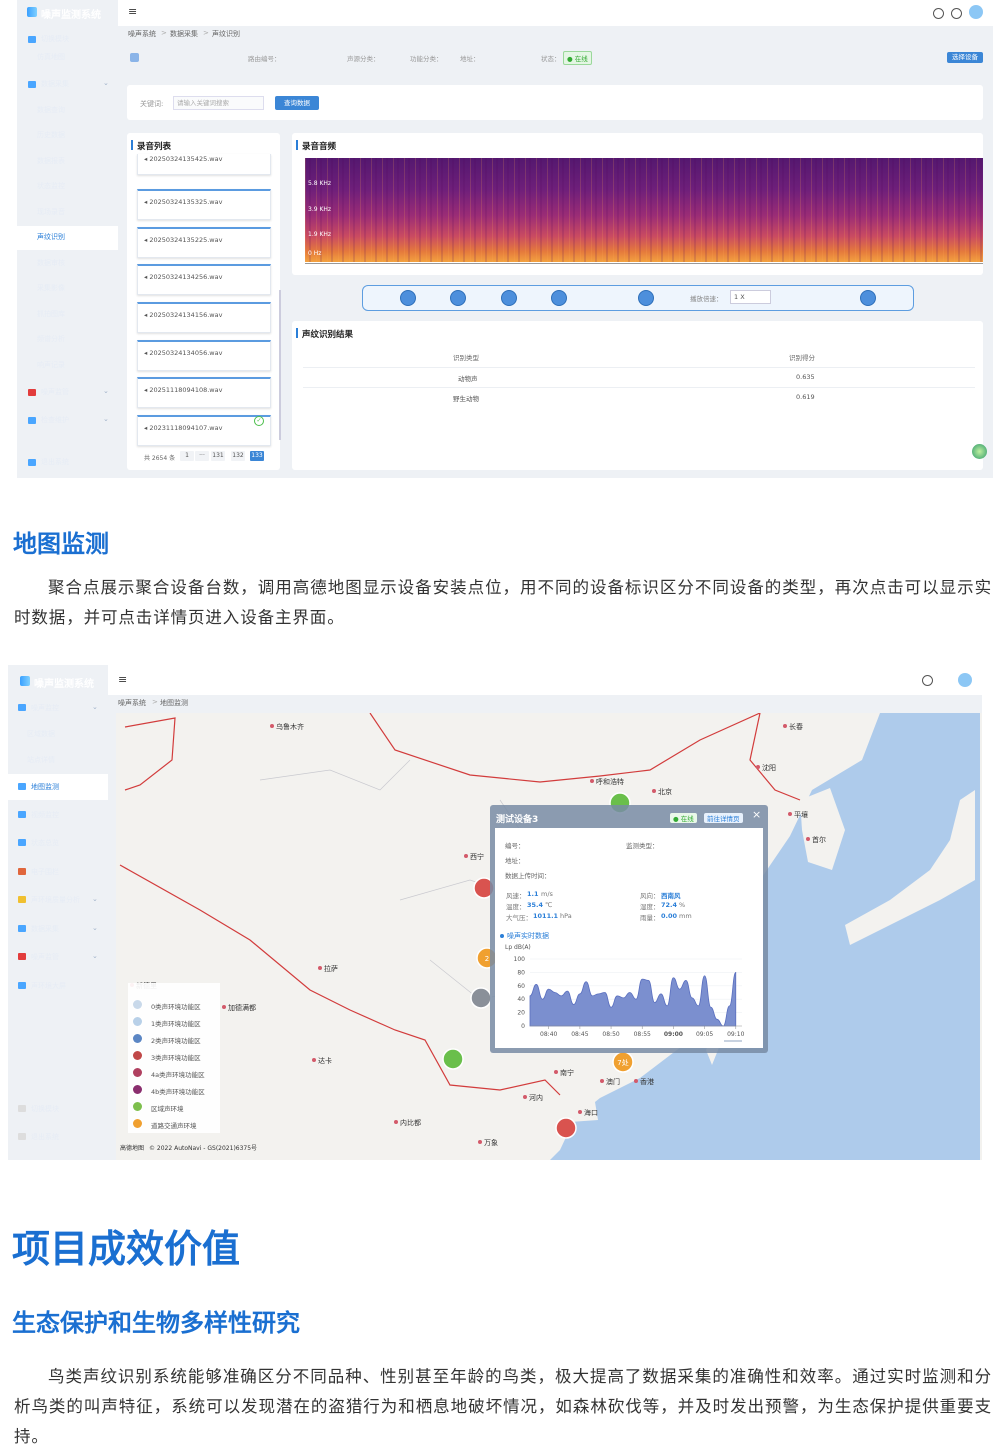 The height and width of the screenshot is (1452, 1000). What do you see at coordinates (202, 456) in the screenshot?
I see `page-button: ···` at bounding box center [202, 456].